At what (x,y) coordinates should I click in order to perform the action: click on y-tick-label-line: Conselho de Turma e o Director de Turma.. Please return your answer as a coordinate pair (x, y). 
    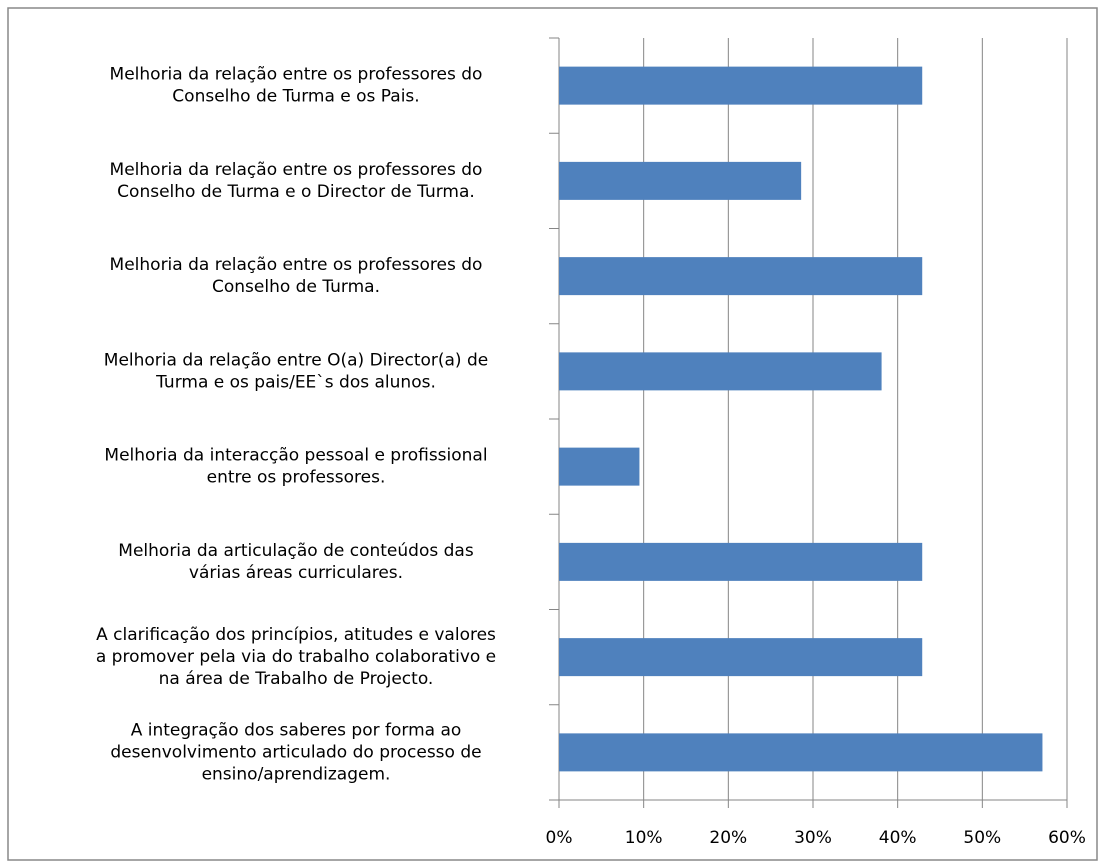
    Looking at the image, I should click on (296, 192).